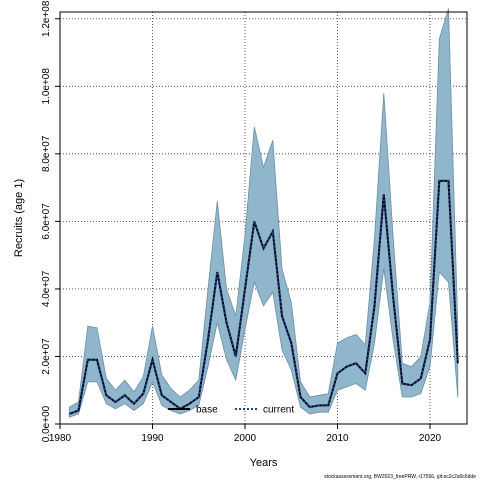 This screenshot has height=480, width=480. Describe the element at coordinates (46, 423) in the screenshot. I see `y-tick-label: 0.0e+00` at that location.